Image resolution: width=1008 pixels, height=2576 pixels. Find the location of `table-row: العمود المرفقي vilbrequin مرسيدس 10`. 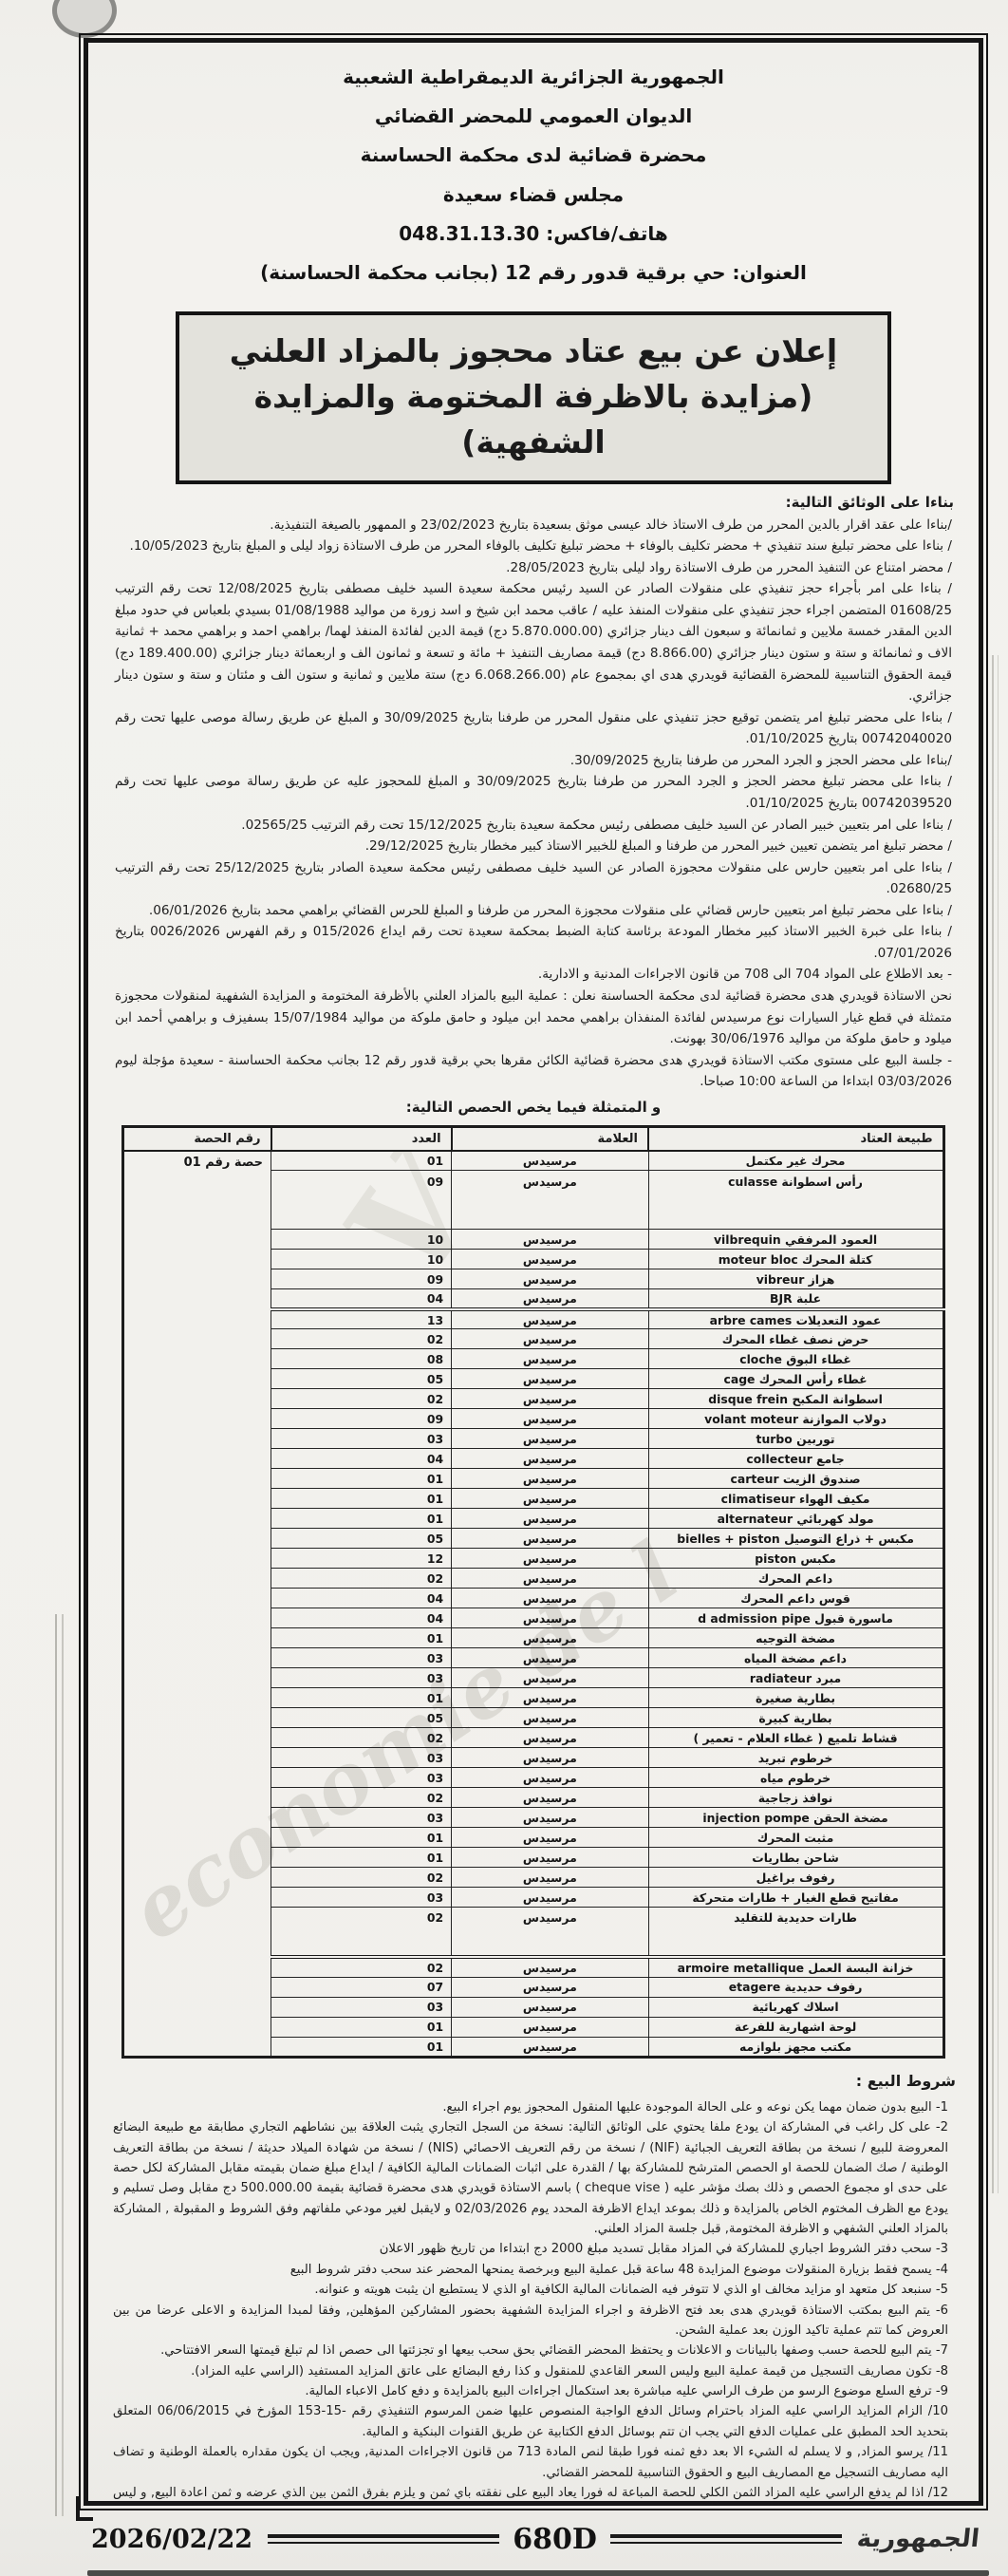

table-row: العمود المرفقي vilbrequin مرسيدس 10 is located at coordinates (533, 1239).